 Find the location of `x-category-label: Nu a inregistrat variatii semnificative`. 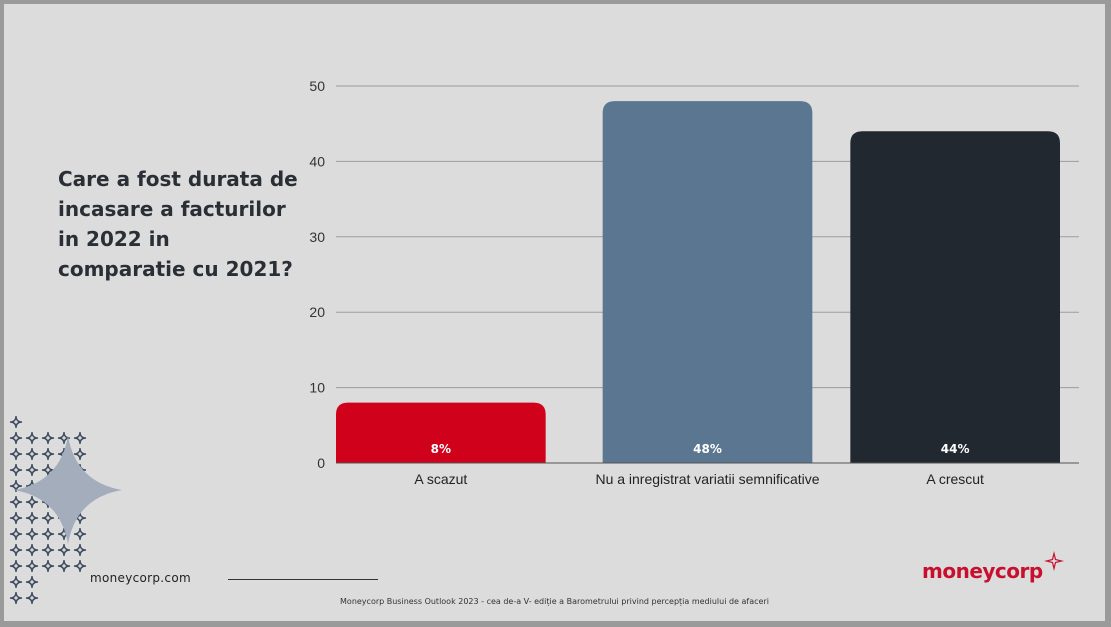

x-category-label: Nu a inregistrat variatii semnificative is located at coordinates (707, 479).